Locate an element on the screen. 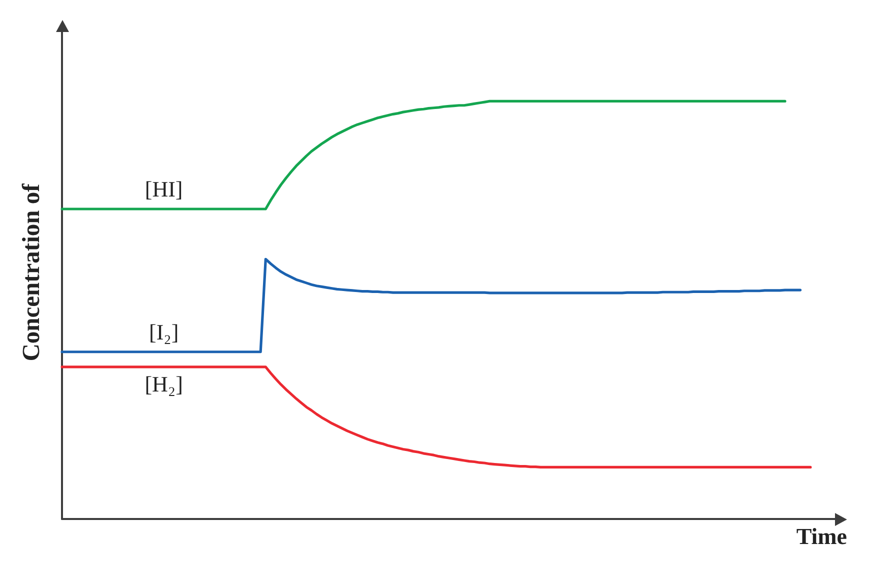 Image resolution: width=874 pixels, height=566 pixels. series-label: [H₂] is located at coordinates (163, 383).